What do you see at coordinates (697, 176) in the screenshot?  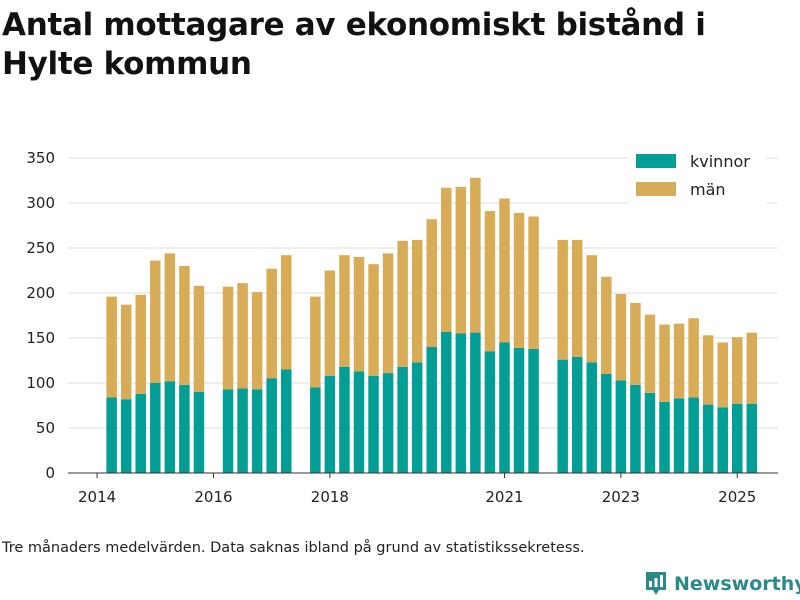 I see `legend: kvinnor män` at bounding box center [697, 176].